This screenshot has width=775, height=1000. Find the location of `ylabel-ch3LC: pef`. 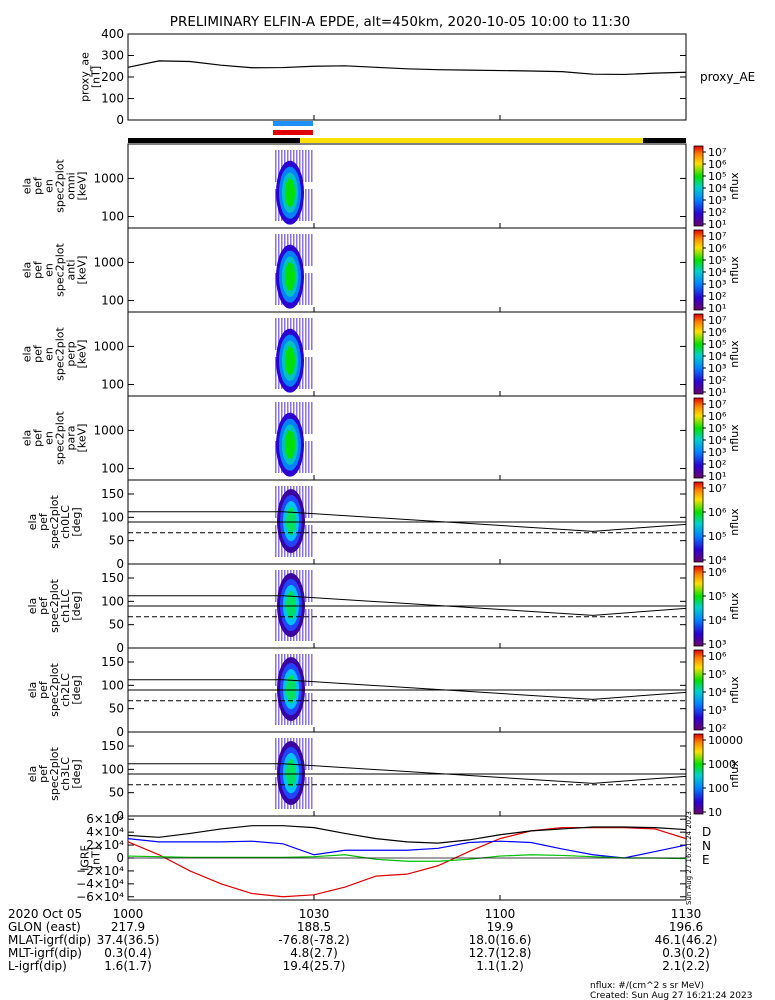

ylabel-ch3LC: pef is located at coordinates (43, 773).